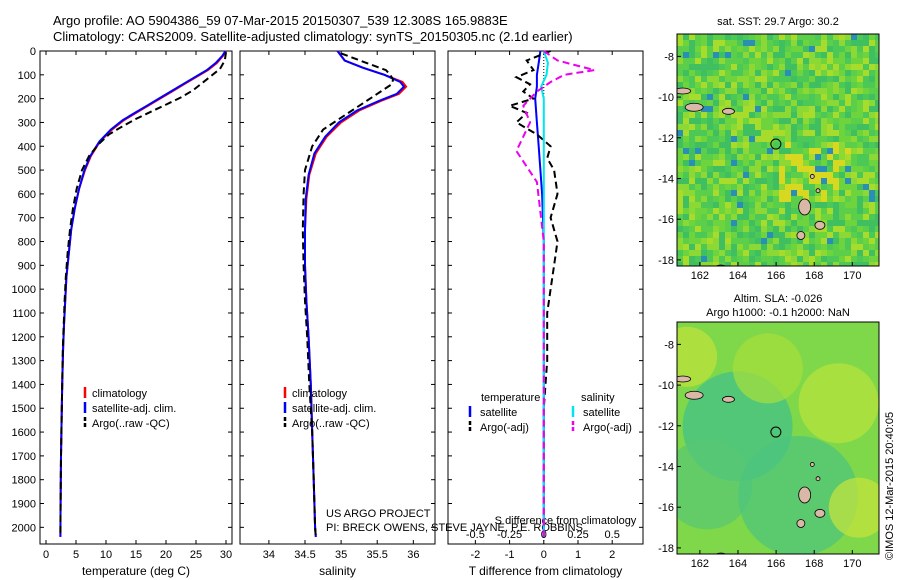 This screenshot has width=900, height=580. Describe the element at coordinates (27, 195) in the screenshot. I see `ytick-label: 600` at that location.